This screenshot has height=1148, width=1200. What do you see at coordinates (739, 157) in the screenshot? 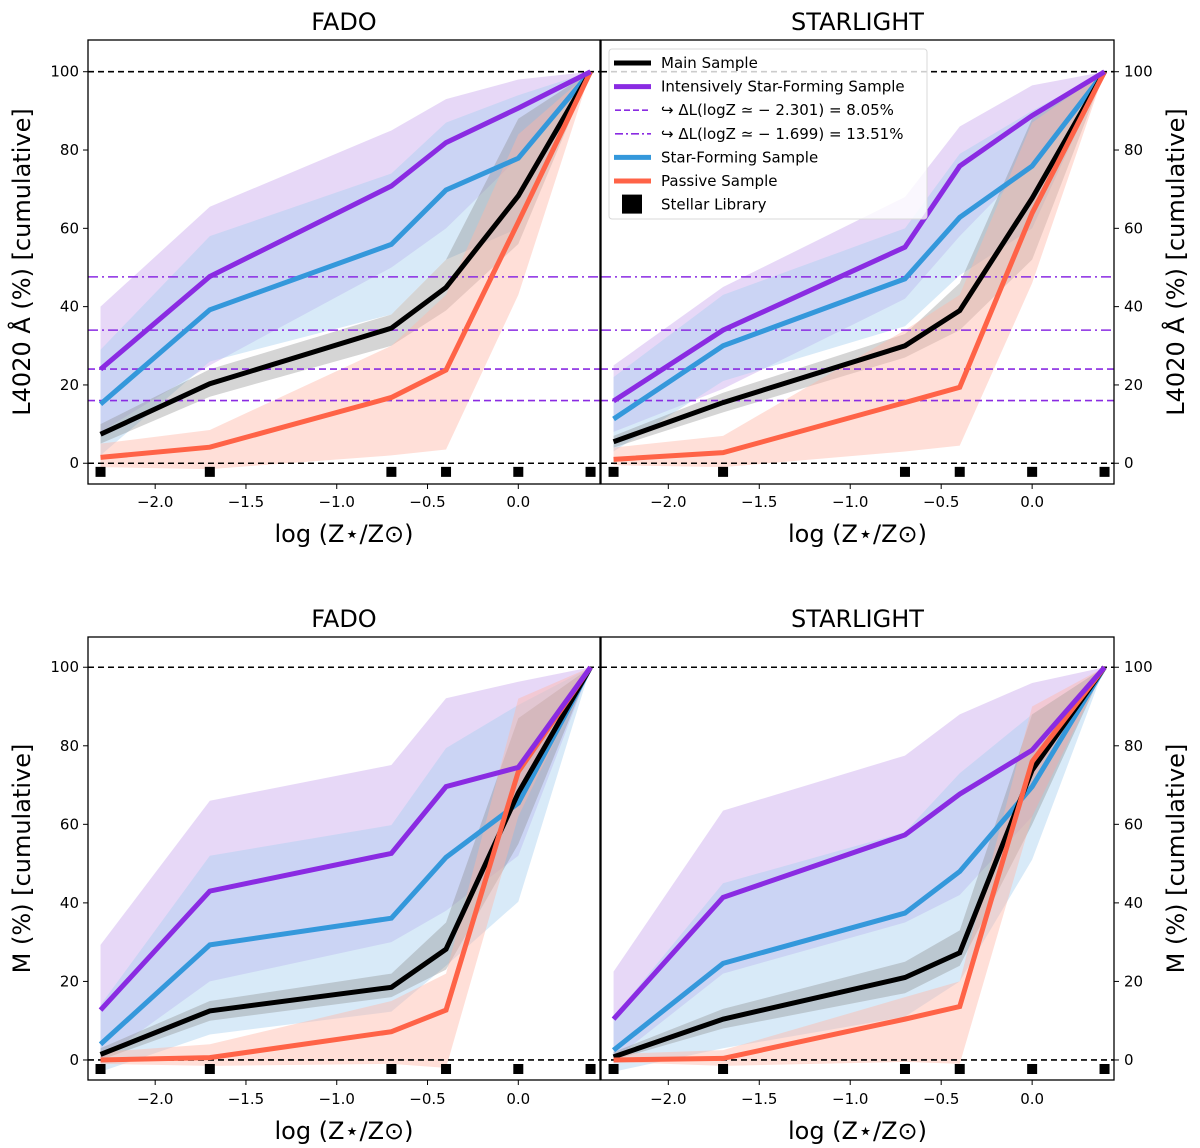
I see `legend-label: Star-Forming Sample` at bounding box center [739, 157].